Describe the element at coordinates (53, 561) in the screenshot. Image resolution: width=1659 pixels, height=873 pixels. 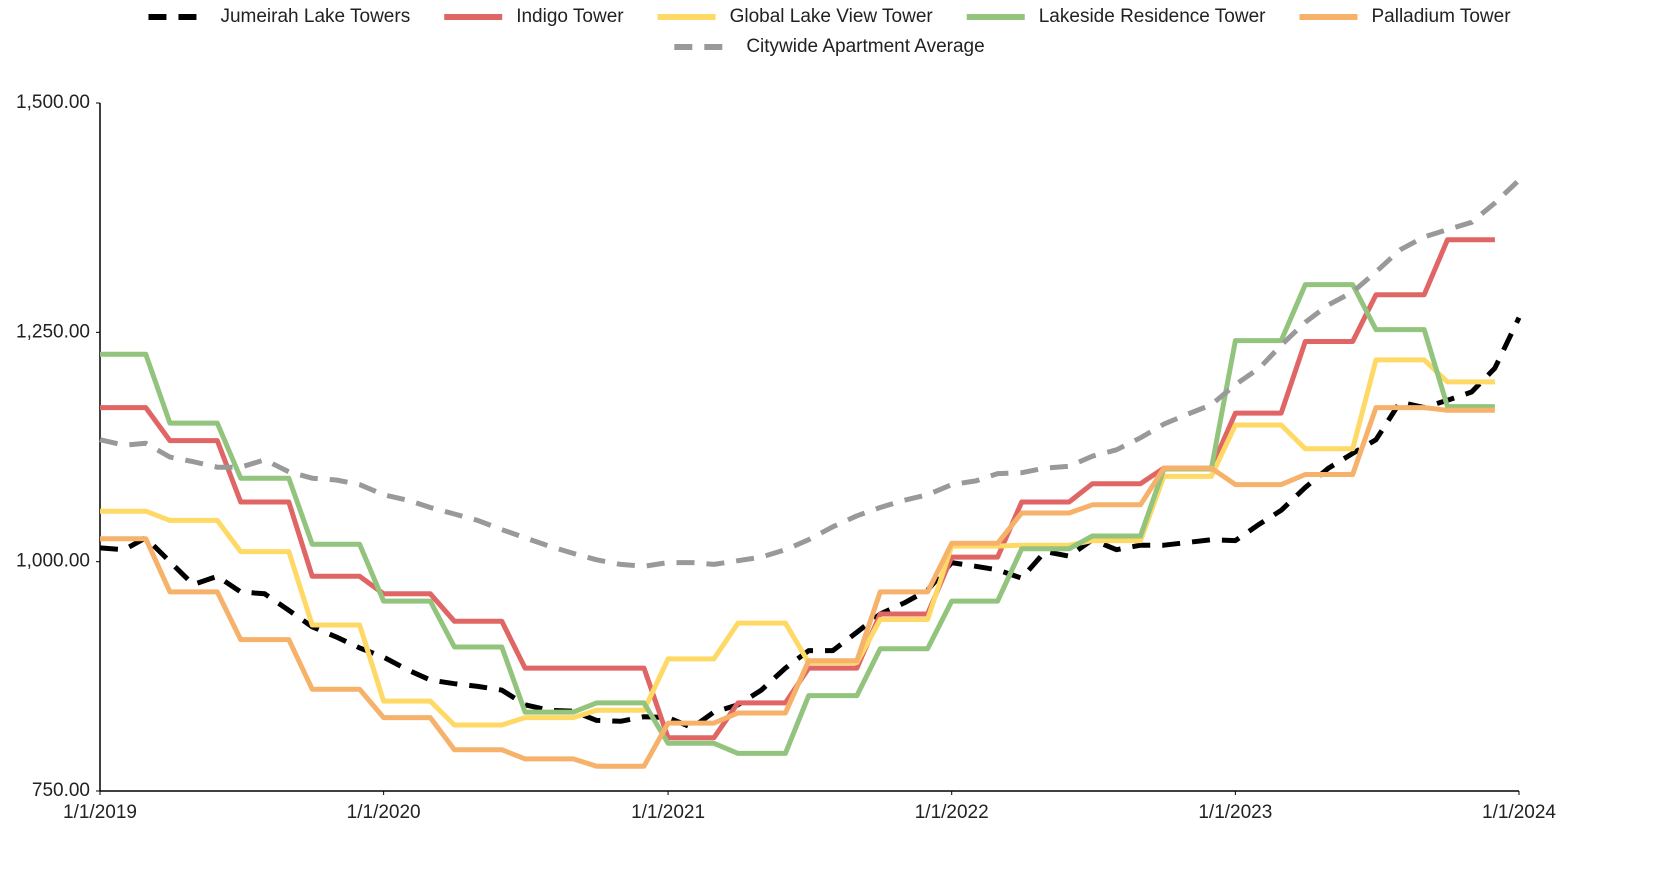
I see `y-tick-label: 1,000.00` at that location.